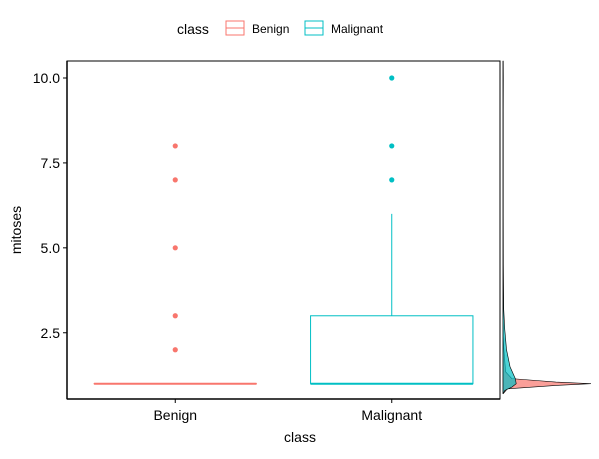  What do you see at coordinates (50, 205) in the screenshot?
I see `y-axis-ticks: 2.5 5.0 7.5 10.0` at bounding box center [50, 205].